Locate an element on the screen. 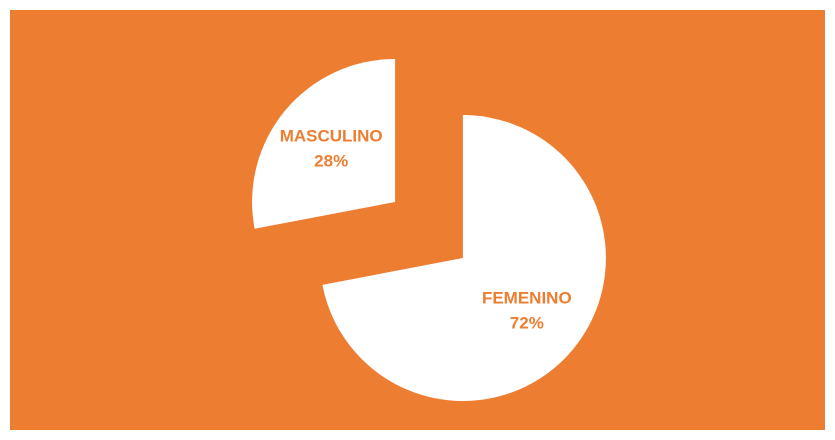 Image resolution: width=835 pixels, height=440 pixels. slice-value-label: 28% is located at coordinates (331, 161).